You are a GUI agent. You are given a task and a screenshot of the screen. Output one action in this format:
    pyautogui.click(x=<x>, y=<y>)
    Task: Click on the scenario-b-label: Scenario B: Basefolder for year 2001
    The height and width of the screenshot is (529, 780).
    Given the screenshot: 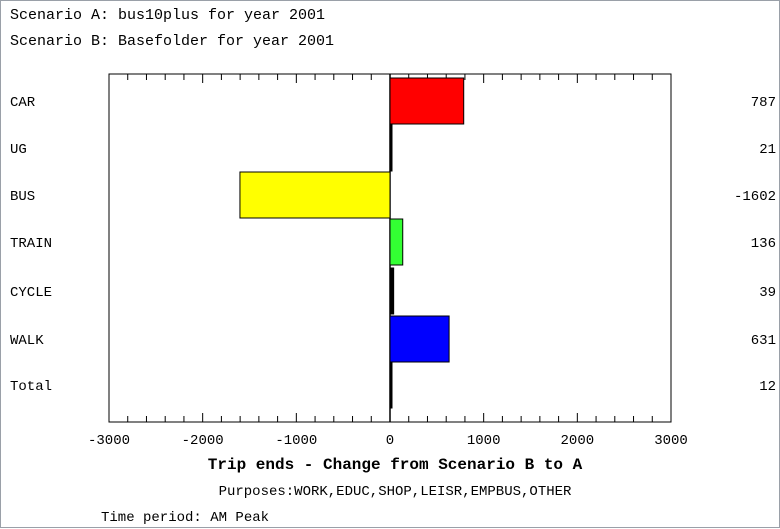 What is the action you would take?
    pyautogui.click(x=172, y=41)
    